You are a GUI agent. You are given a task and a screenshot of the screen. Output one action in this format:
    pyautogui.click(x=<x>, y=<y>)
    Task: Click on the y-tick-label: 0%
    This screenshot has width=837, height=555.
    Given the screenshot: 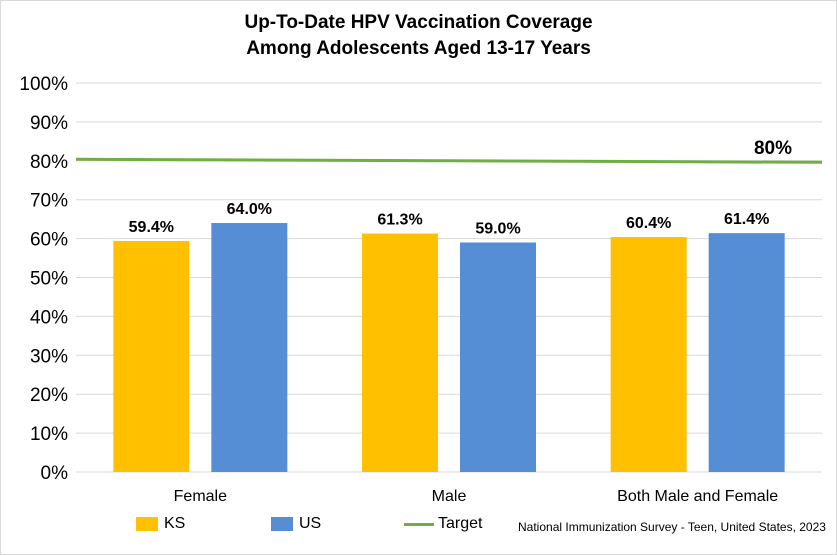 What is the action you would take?
    pyautogui.click(x=55, y=473)
    